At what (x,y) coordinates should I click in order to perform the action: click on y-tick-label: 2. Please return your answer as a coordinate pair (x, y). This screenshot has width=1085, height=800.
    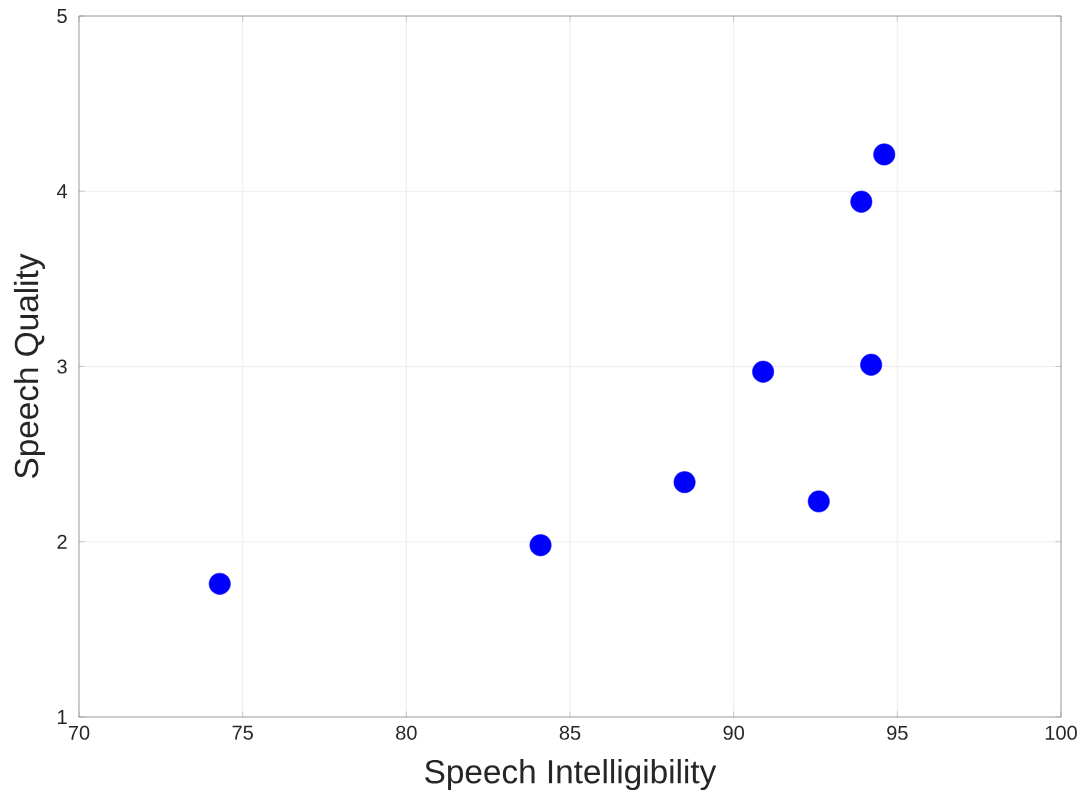
    Looking at the image, I should click on (62, 541).